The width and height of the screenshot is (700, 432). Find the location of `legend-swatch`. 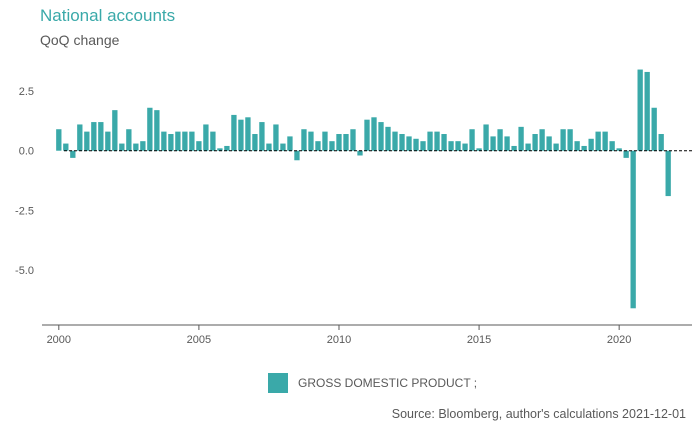

legend-swatch is located at coordinates (278, 383).